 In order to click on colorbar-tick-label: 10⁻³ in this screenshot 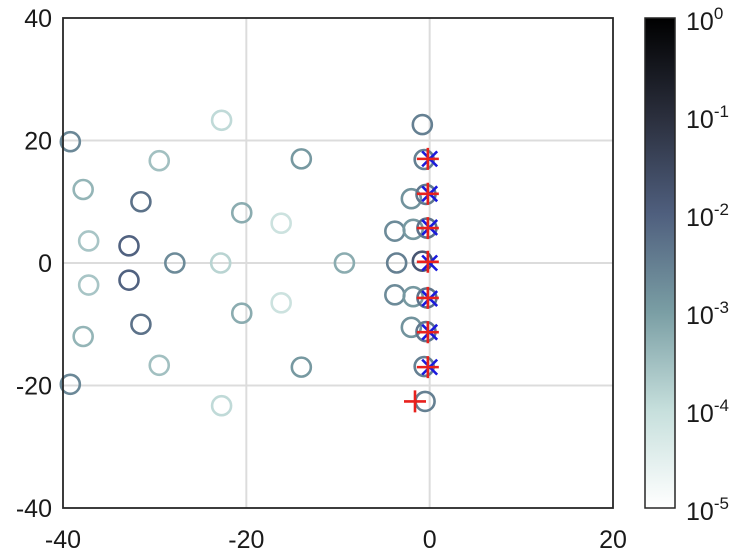, I will do `click(707, 314)`.